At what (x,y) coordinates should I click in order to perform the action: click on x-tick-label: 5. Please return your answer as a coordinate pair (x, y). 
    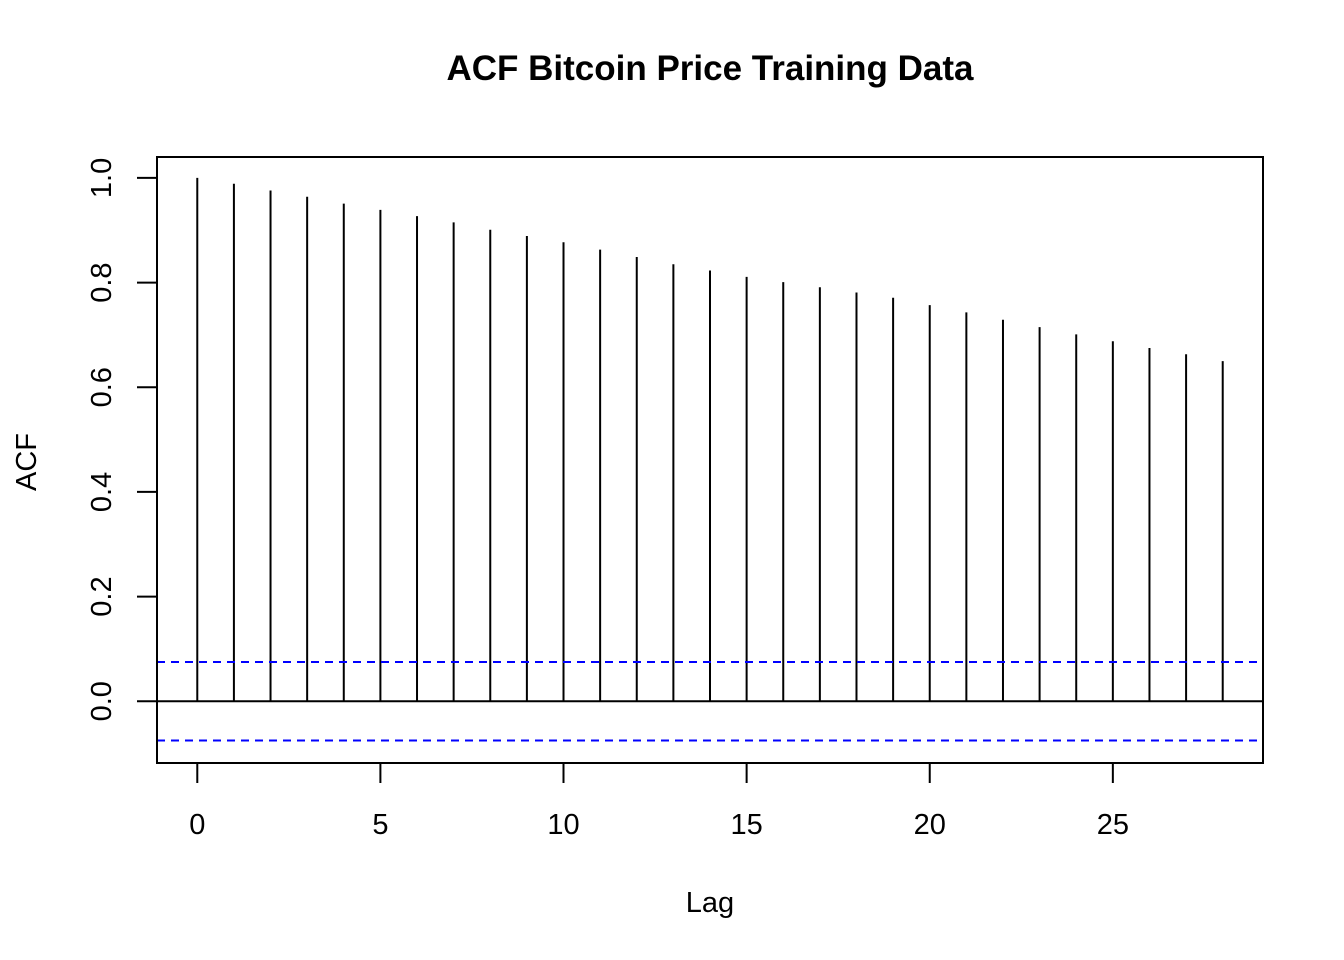
    Looking at the image, I should click on (380, 825).